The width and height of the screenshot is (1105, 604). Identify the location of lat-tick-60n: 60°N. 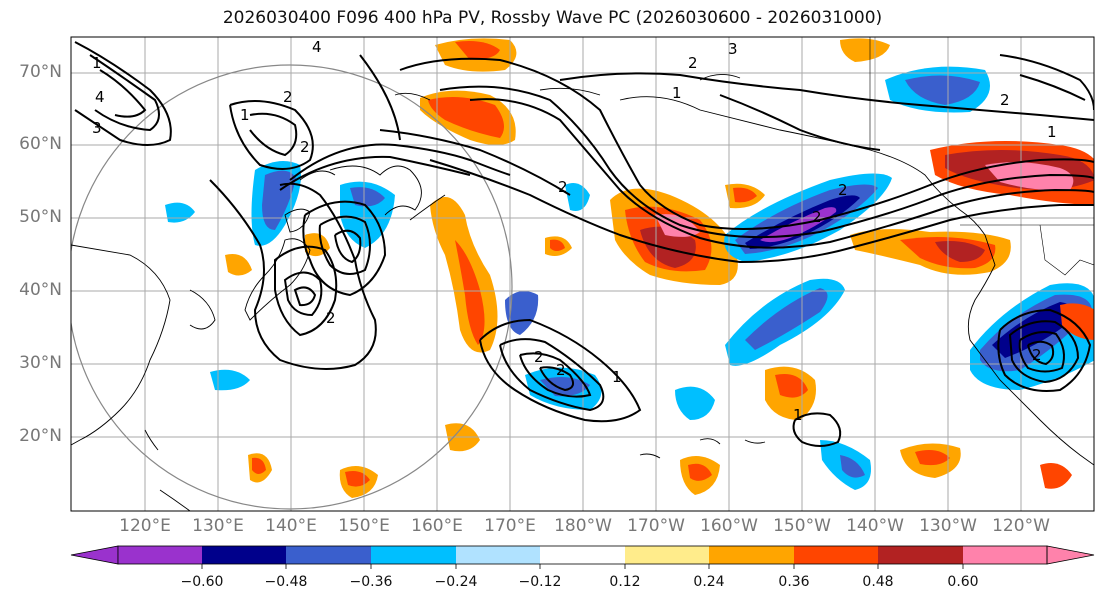
(40, 144).